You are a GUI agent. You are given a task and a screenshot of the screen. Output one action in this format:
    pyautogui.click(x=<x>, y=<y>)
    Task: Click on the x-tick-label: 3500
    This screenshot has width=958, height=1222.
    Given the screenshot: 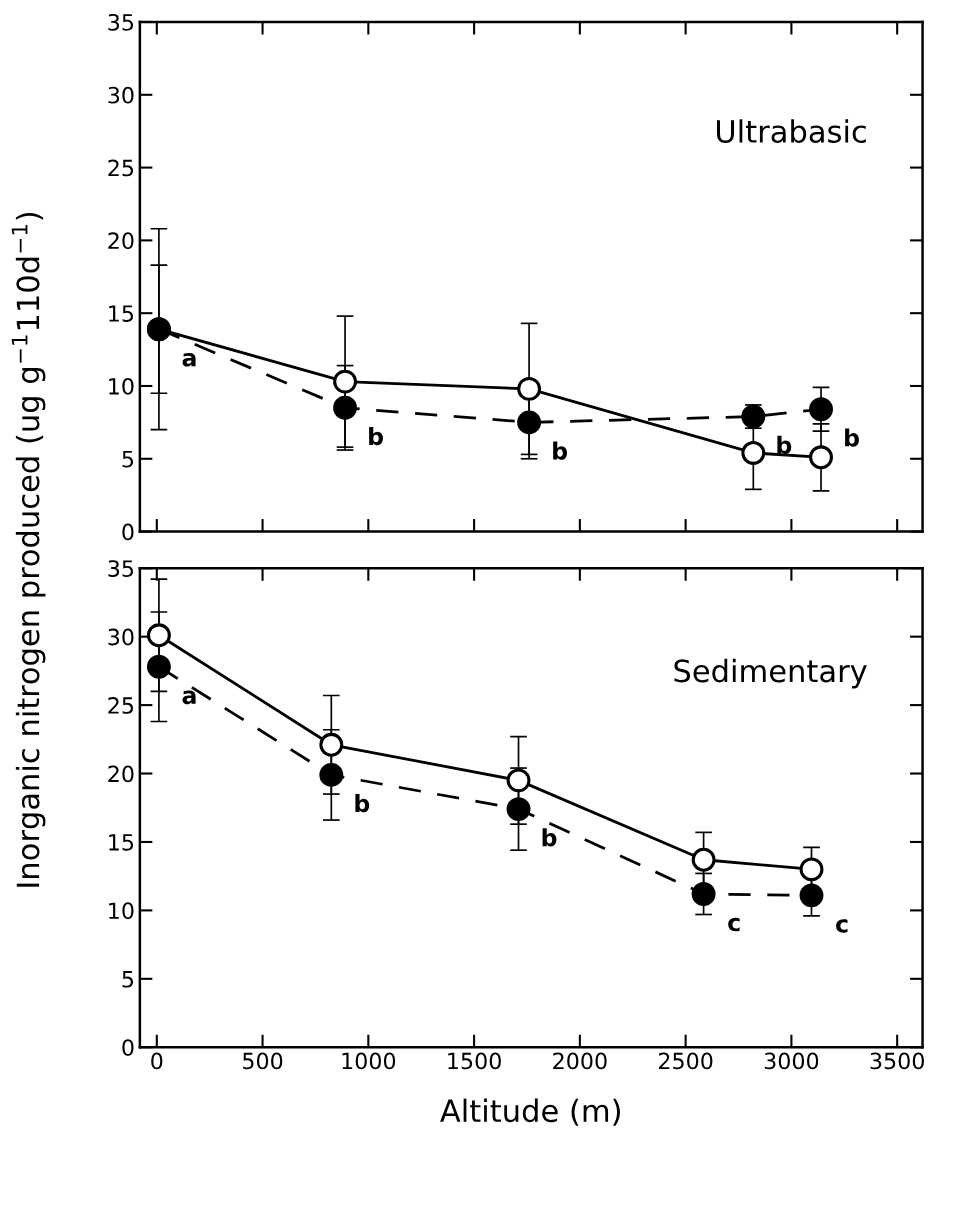 What is the action you would take?
    pyautogui.click(x=897, y=1061)
    